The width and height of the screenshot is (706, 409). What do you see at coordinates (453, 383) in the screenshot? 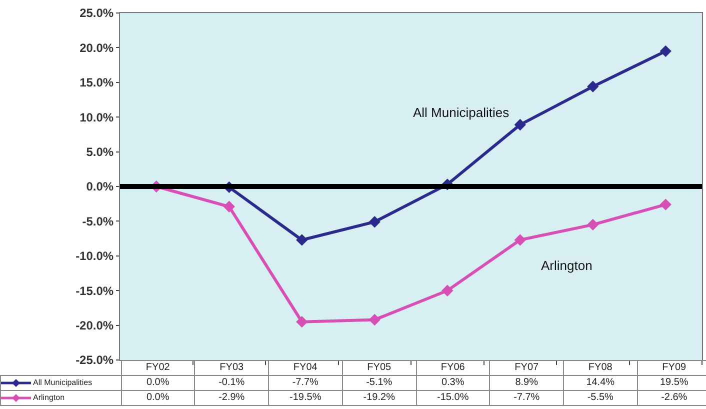
I see `data-label: 0.3%` at bounding box center [453, 383].